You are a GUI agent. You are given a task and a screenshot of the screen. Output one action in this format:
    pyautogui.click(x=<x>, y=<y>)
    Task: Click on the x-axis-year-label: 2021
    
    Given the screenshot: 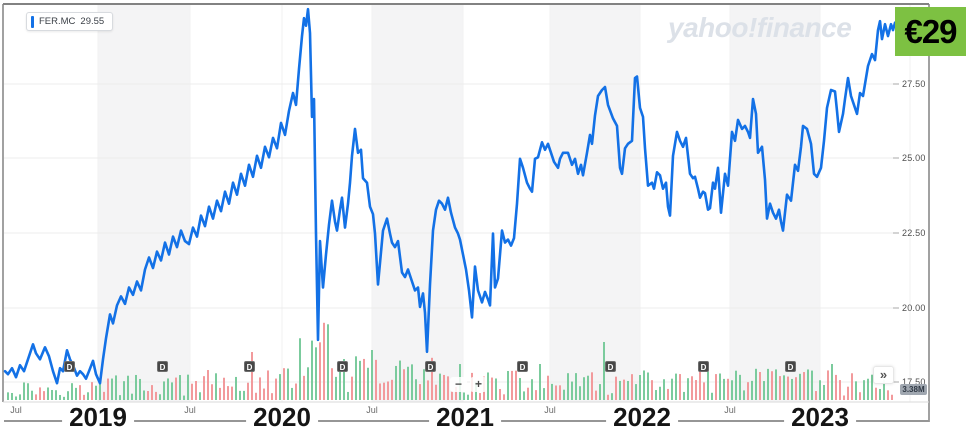 What is the action you would take?
    pyautogui.click(x=465, y=417)
    